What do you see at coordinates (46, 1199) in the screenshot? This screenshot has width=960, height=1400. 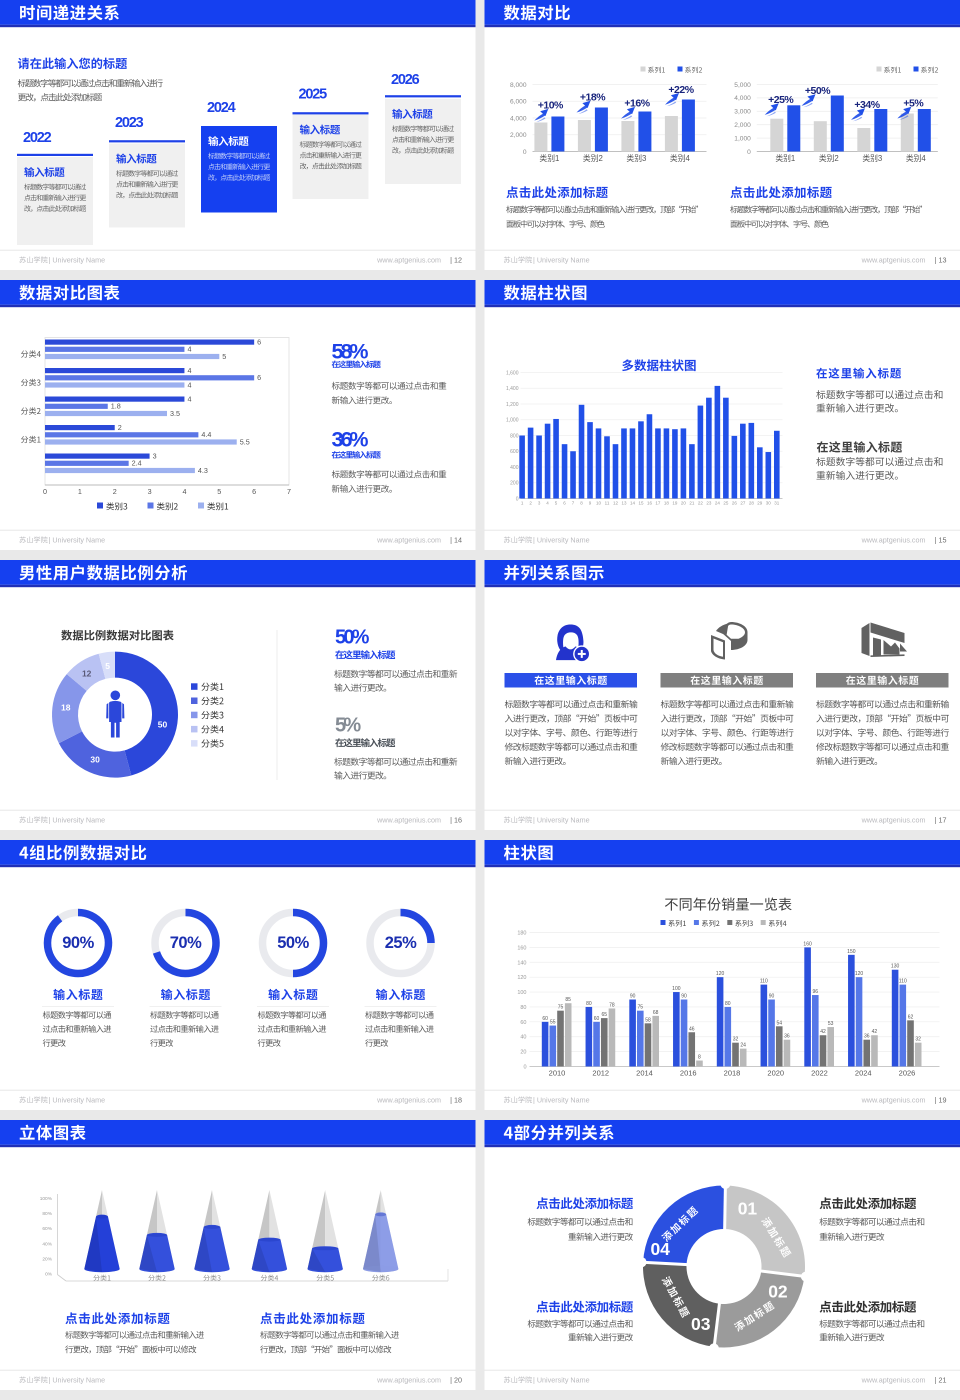 I see `svg-text: 100%` at bounding box center [46, 1199].